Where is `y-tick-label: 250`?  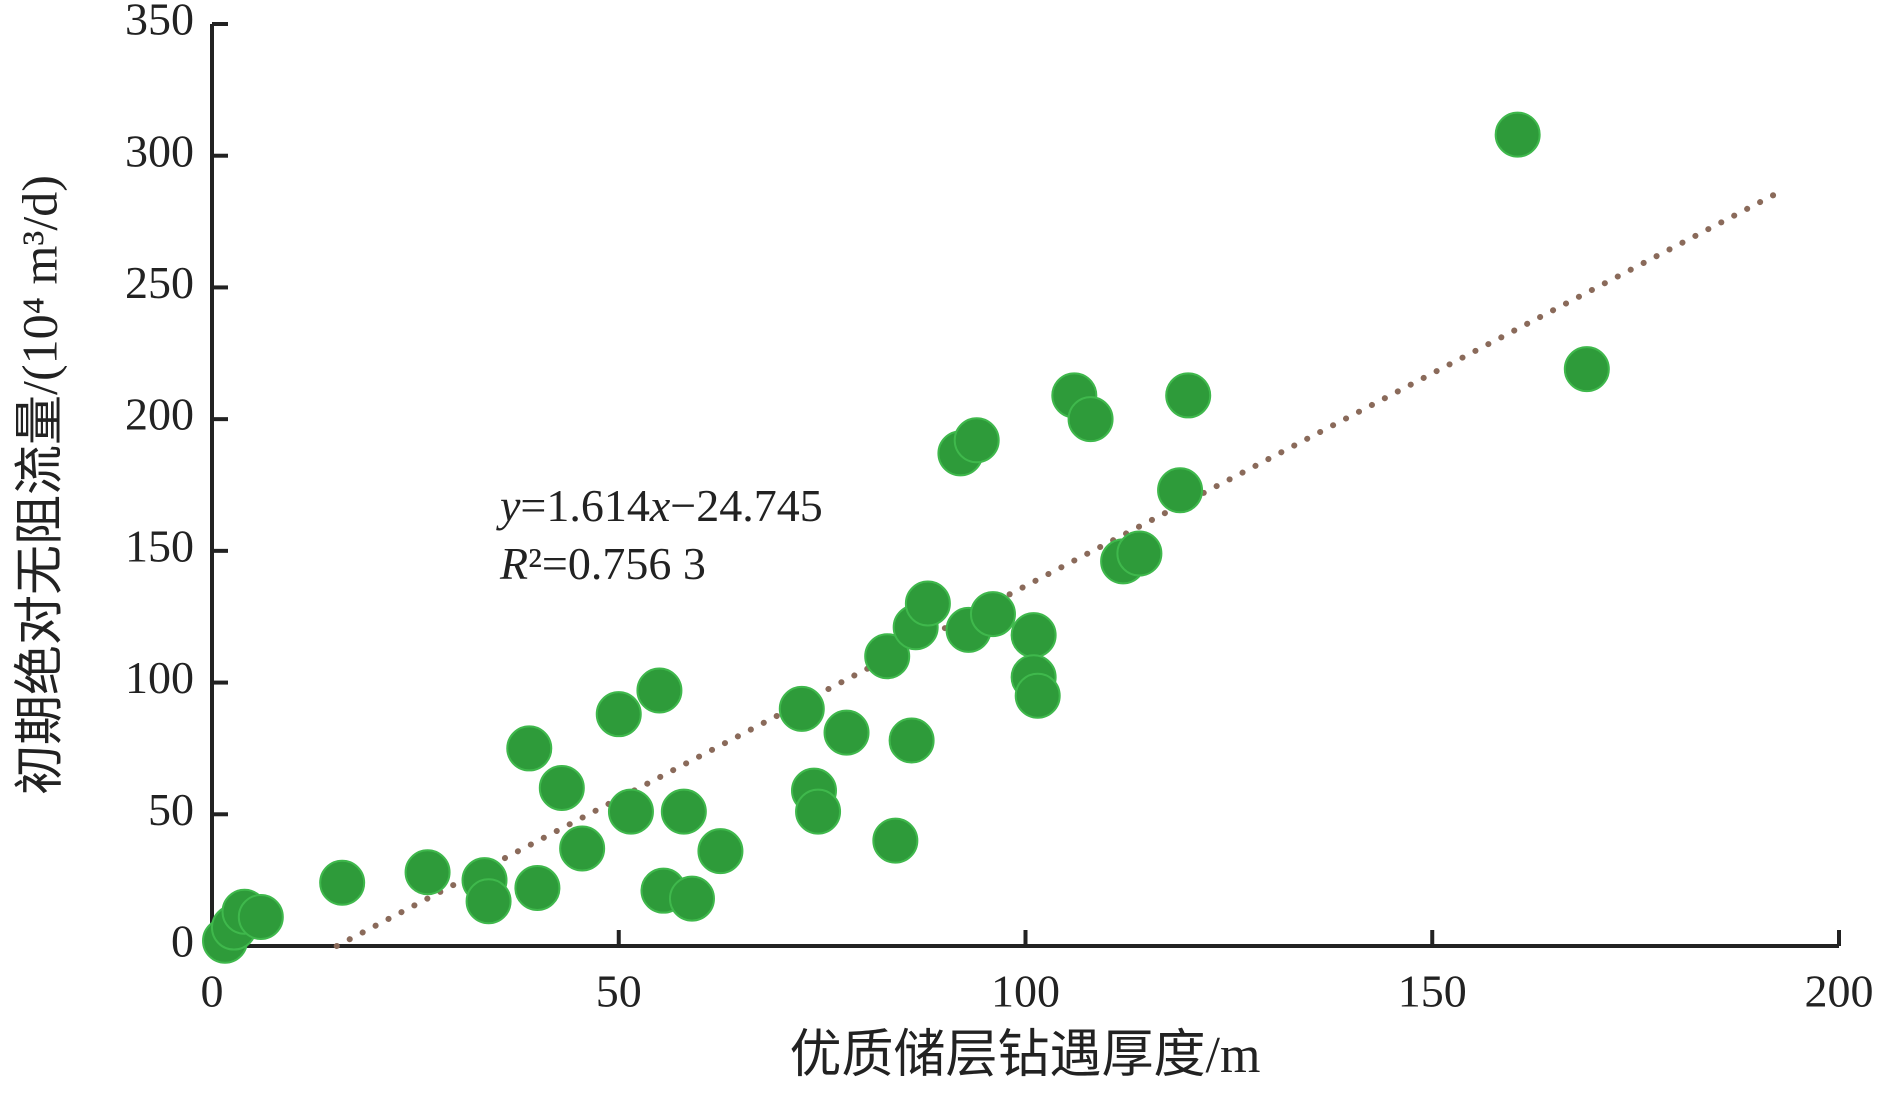
y-tick-label: 250 is located at coordinates (159, 282).